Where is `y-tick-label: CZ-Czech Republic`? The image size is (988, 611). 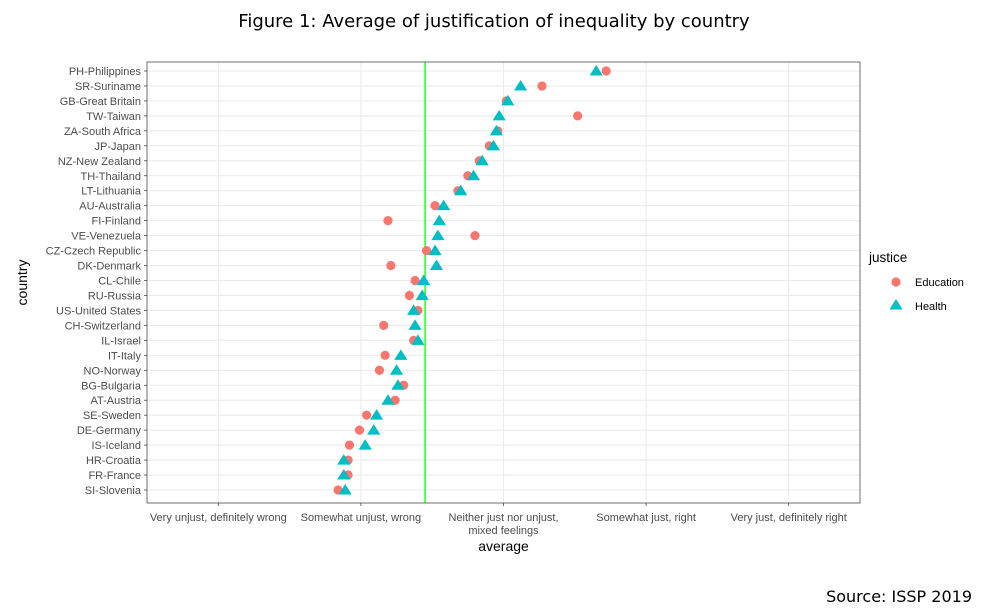 y-tick-label: CZ-Czech Republic is located at coordinates (94, 252).